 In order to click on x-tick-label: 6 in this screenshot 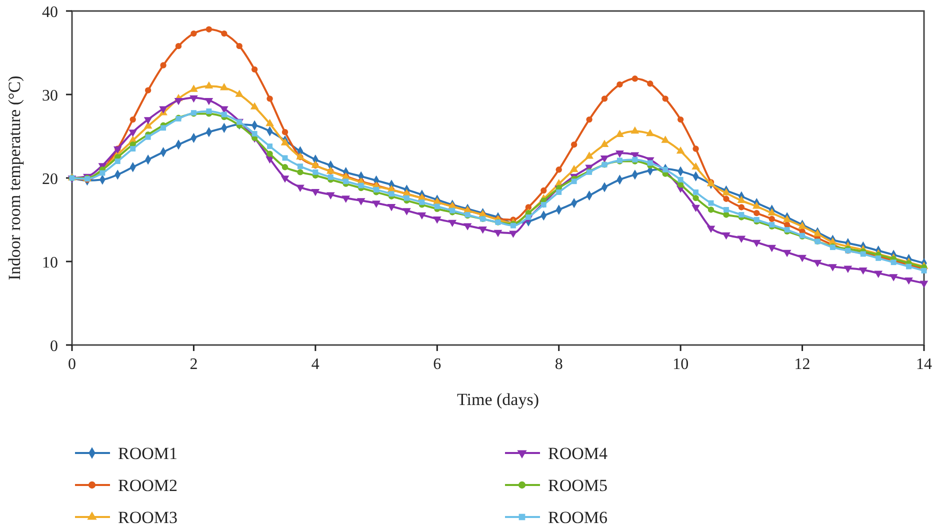, I will do `click(437, 364)`.